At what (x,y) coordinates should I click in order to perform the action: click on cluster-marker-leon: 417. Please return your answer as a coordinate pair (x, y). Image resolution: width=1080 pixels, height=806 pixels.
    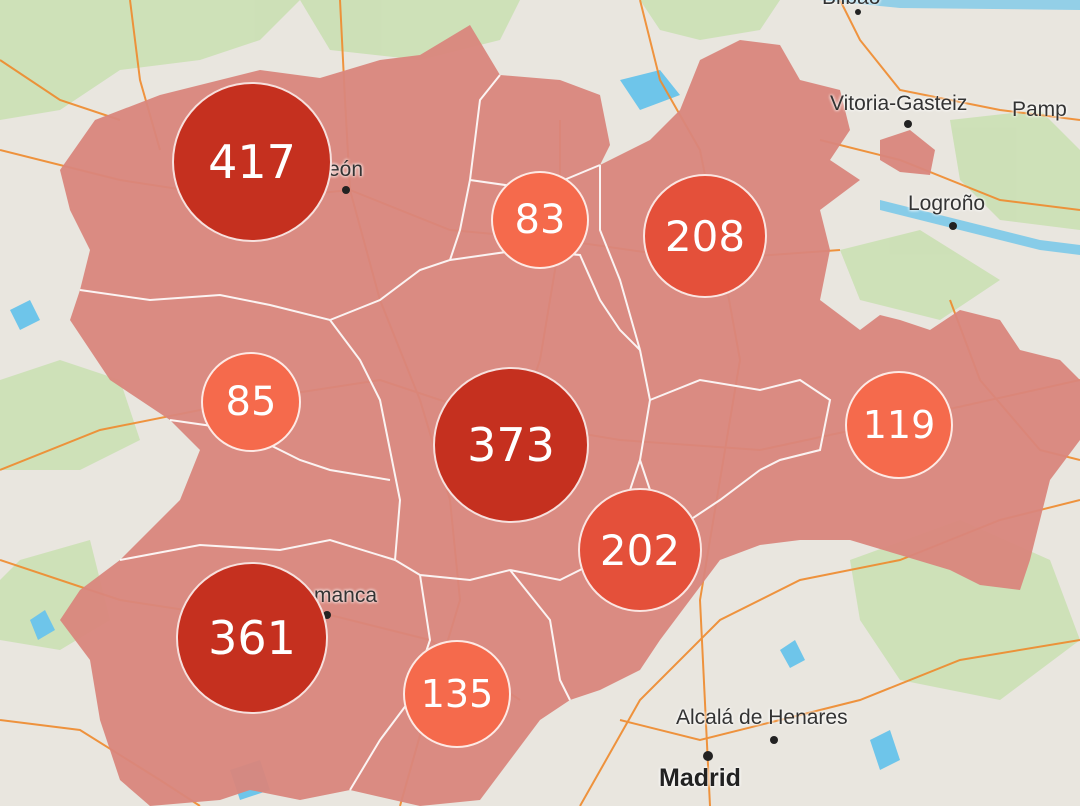
    Looking at the image, I should click on (252, 162).